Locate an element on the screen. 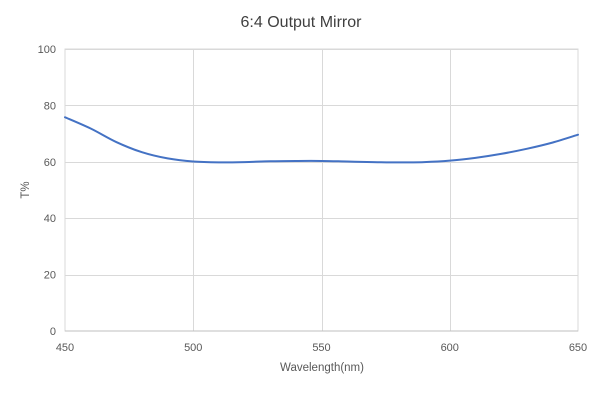  y-tick-label: 0 is located at coordinates (53, 332).